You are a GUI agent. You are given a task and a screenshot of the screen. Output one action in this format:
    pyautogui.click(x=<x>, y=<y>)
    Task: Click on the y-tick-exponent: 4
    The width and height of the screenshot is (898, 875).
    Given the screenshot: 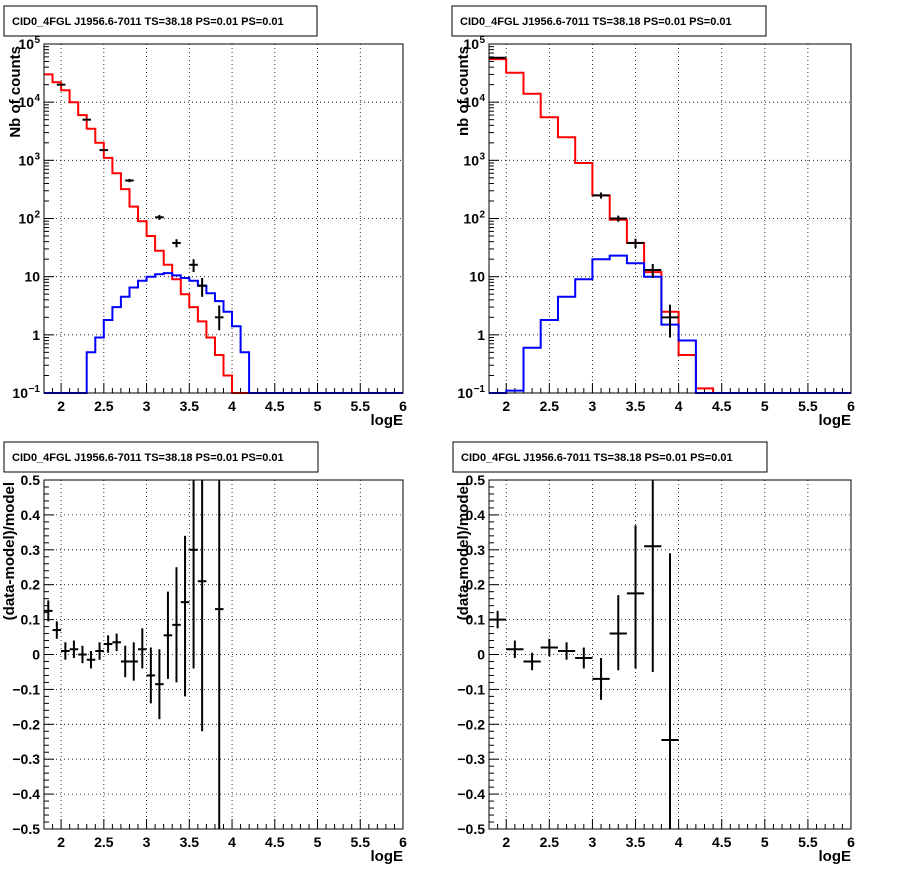 What is the action you would take?
    pyautogui.click(x=482, y=98)
    